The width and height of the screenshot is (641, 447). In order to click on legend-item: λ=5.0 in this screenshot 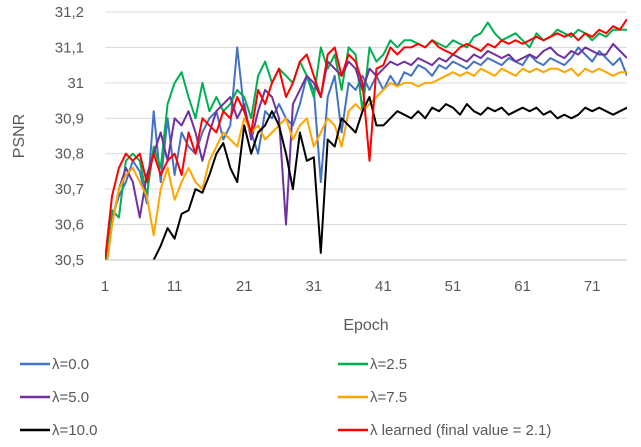, I will do `click(54, 397)`.